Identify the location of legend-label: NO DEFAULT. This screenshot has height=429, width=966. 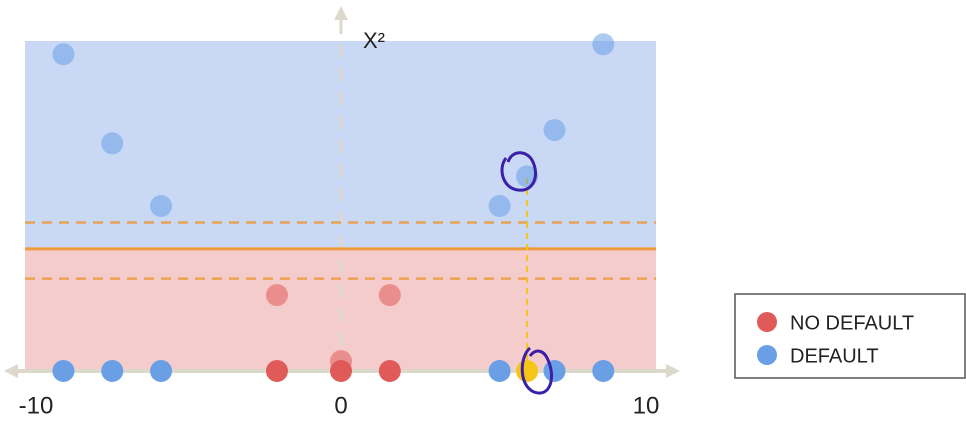
(852, 323).